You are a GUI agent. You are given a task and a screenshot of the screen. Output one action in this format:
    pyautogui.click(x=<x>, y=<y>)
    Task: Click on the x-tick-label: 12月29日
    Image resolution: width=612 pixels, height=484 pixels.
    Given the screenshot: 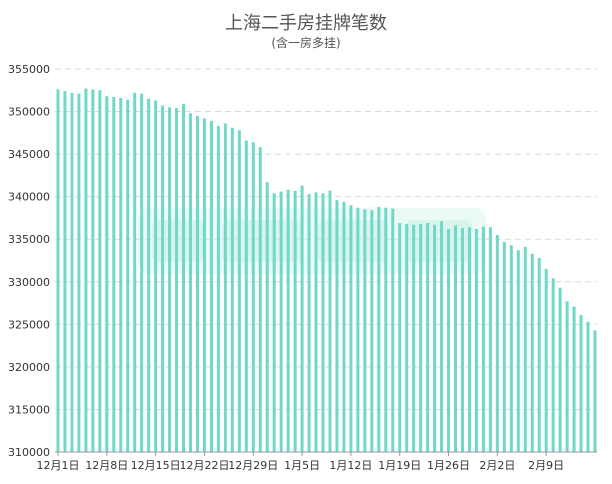 What is the action you would take?
    pyautogui.click(x=253, y=465)
    